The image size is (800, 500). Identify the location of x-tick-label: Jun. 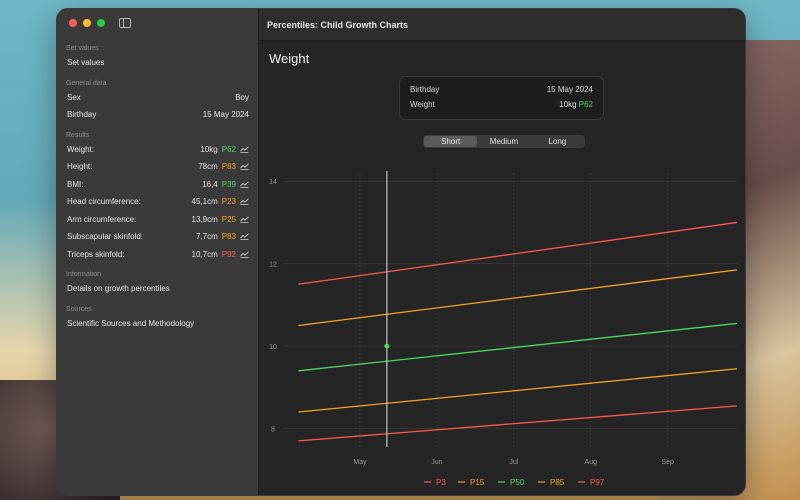
(436, 462).